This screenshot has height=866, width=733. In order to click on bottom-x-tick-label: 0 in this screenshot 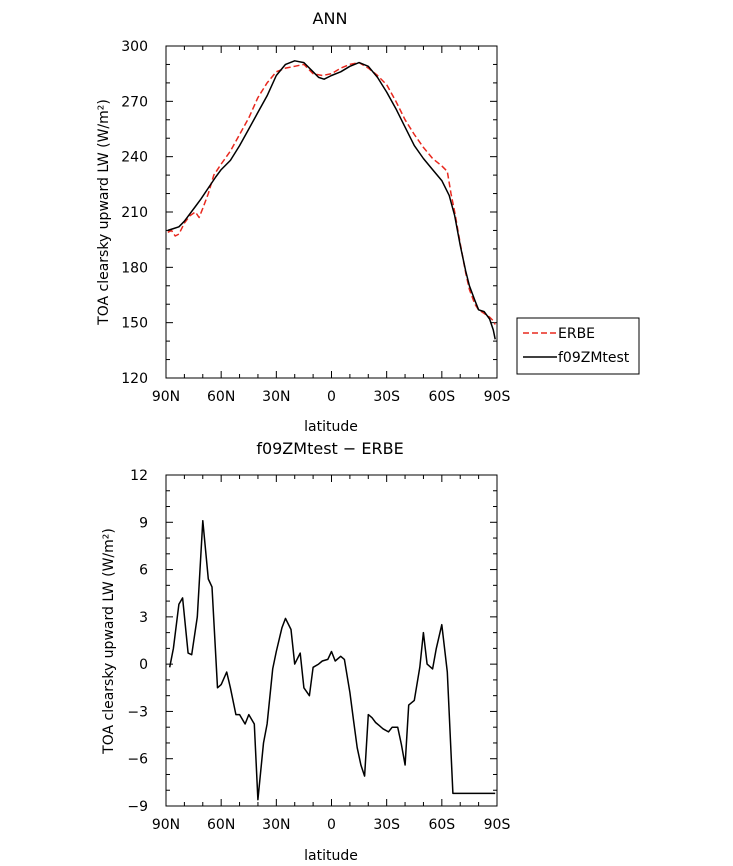, I will do `click(331, 825)`.